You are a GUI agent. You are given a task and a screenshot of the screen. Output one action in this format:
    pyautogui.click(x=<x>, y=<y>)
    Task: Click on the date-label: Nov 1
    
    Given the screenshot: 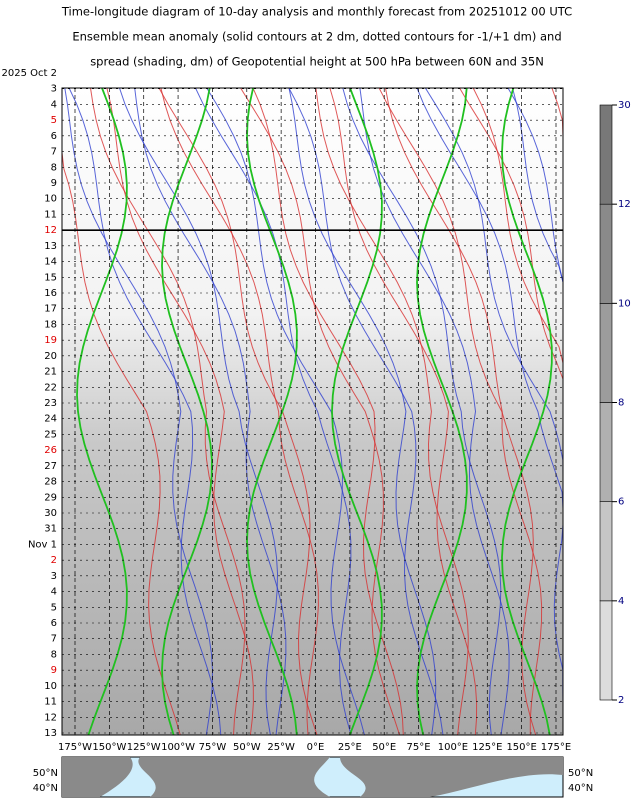 What is the action you would take?
    pyautogui.click(x=42, y=544)
    